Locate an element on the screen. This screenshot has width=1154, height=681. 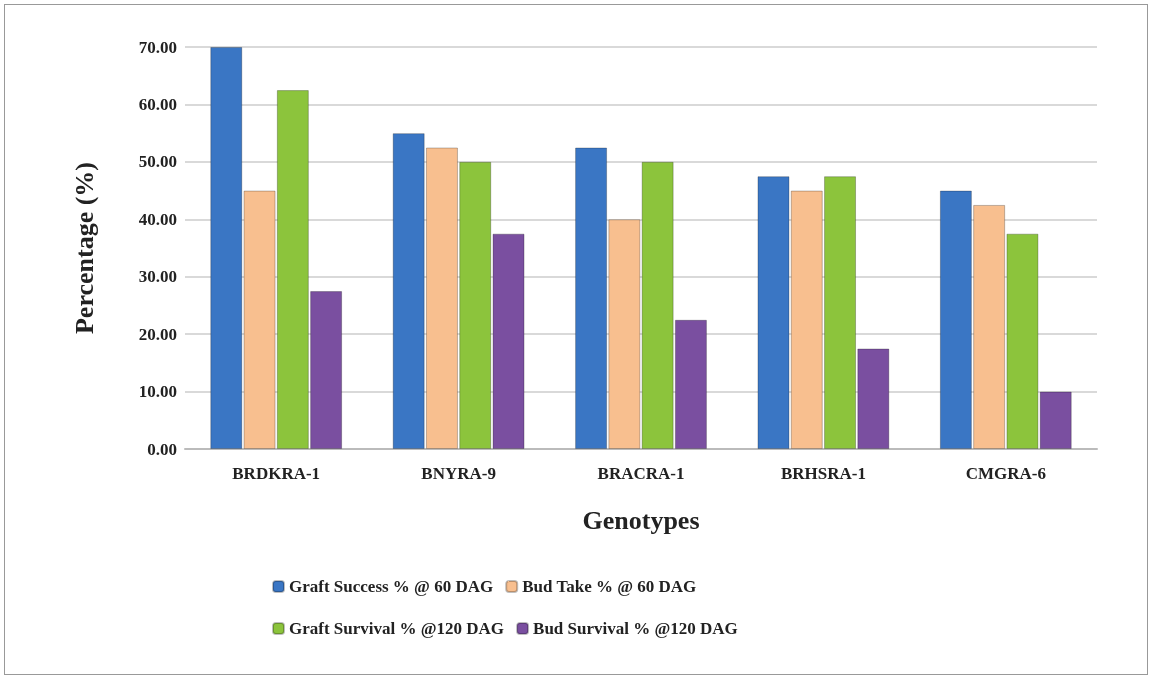
y-axis-title: Percentage (%) is located at coordinates (84, 248).